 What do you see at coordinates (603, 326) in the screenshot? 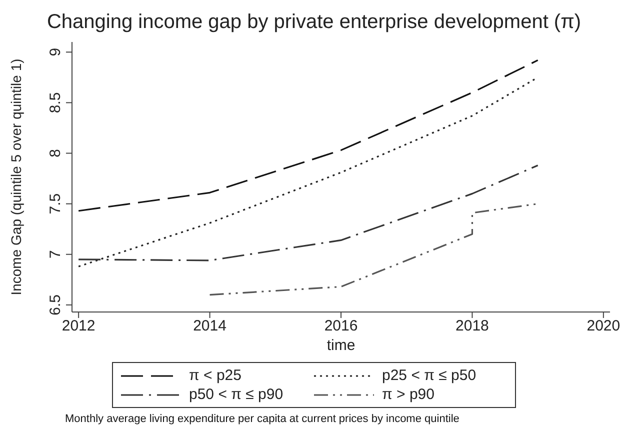
I see `x-tick-label: 2020` at bounding box center [603, 326].